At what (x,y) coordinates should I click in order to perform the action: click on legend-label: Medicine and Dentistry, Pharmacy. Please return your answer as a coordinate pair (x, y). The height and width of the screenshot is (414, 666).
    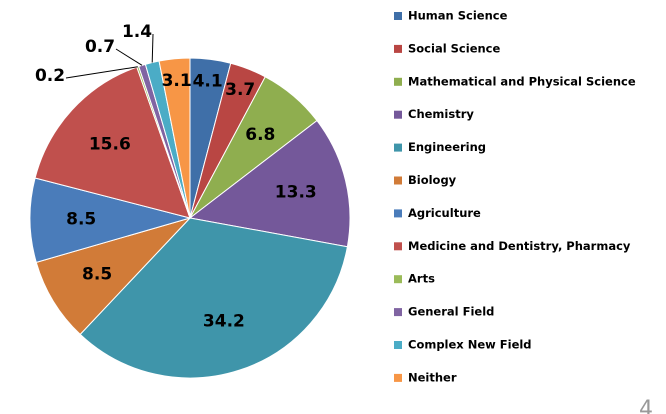
    Looking at the image, I should click on (519, 246).